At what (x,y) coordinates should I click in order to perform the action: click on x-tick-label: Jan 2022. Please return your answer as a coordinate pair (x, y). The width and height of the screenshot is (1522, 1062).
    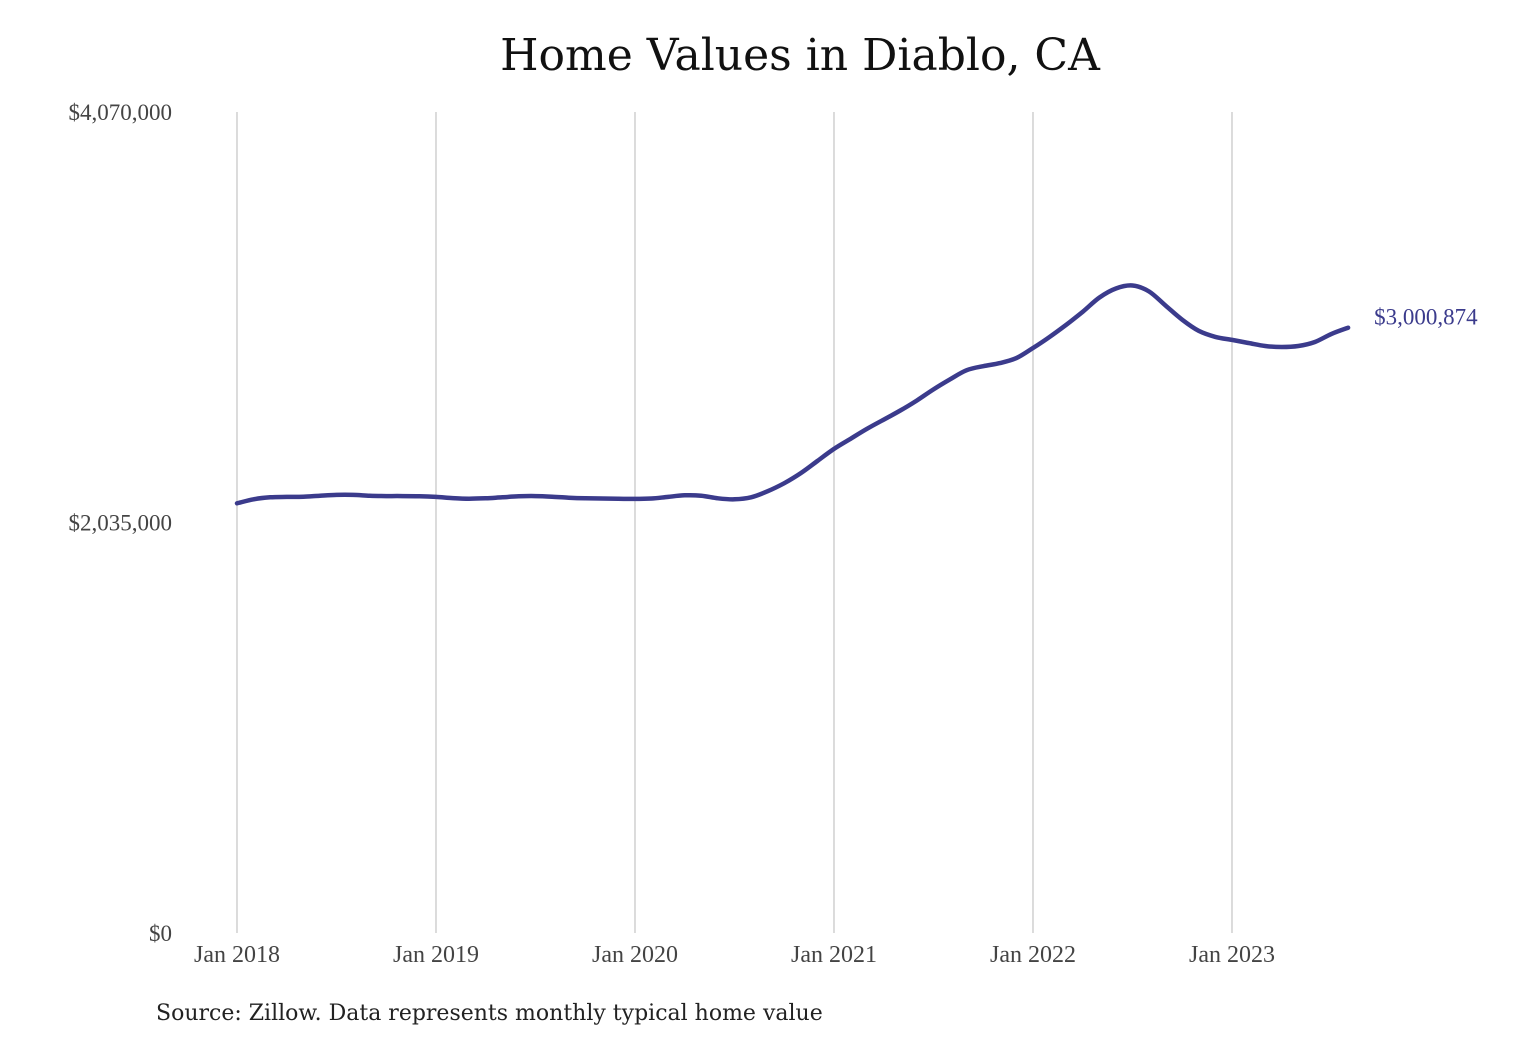
    Looking at the image, I should click on (1033, 955).